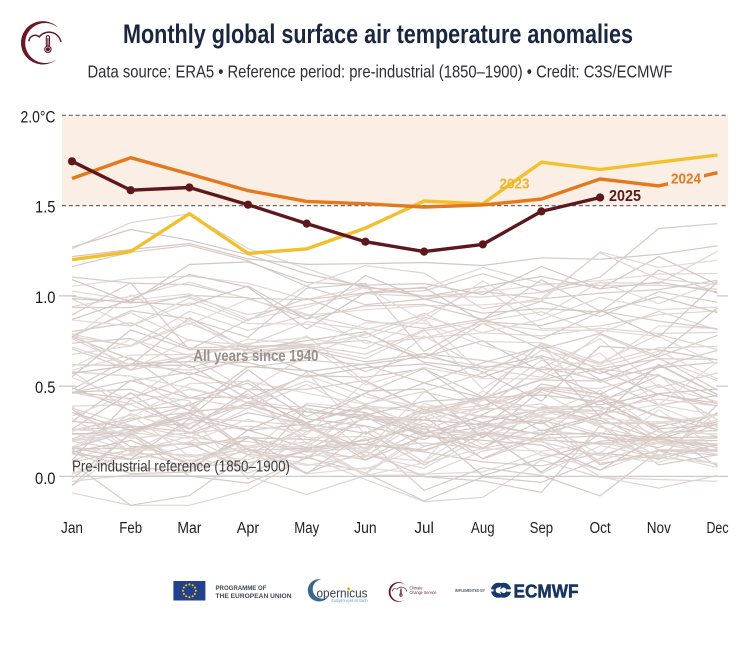 The height and width of the screenshot is (648, 750). What do you see at coordinates (659, 528) in the screenshot?
I see `svg-text: Nov` at bounding box center [659, 528].